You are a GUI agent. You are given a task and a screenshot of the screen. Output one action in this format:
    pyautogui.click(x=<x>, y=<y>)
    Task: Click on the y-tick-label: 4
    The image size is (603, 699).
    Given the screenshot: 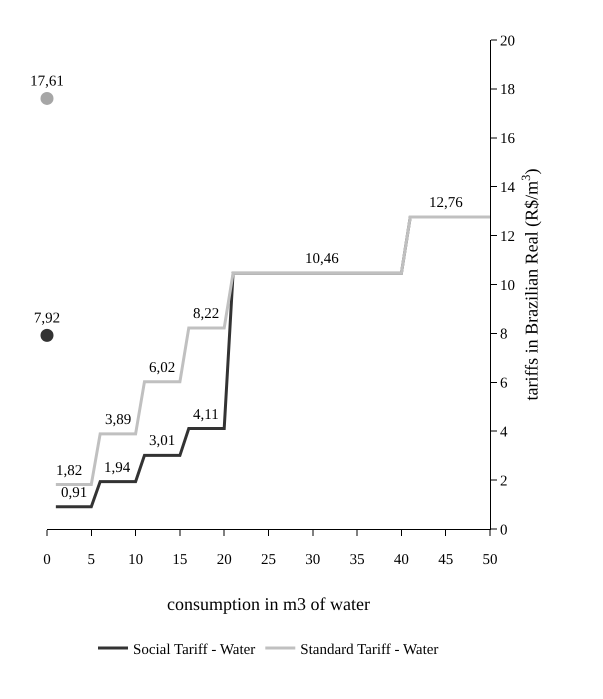 What is the action you would take?
    pyautogui.click(x=504, y=432)
    